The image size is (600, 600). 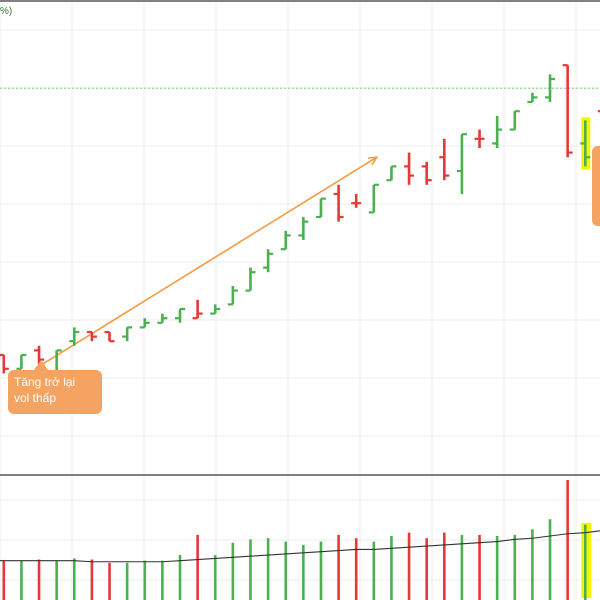 What do you see at coordinates (6, 11) in the screenshot?
I see `corner-label: %)` at bounding box center [6, 11].